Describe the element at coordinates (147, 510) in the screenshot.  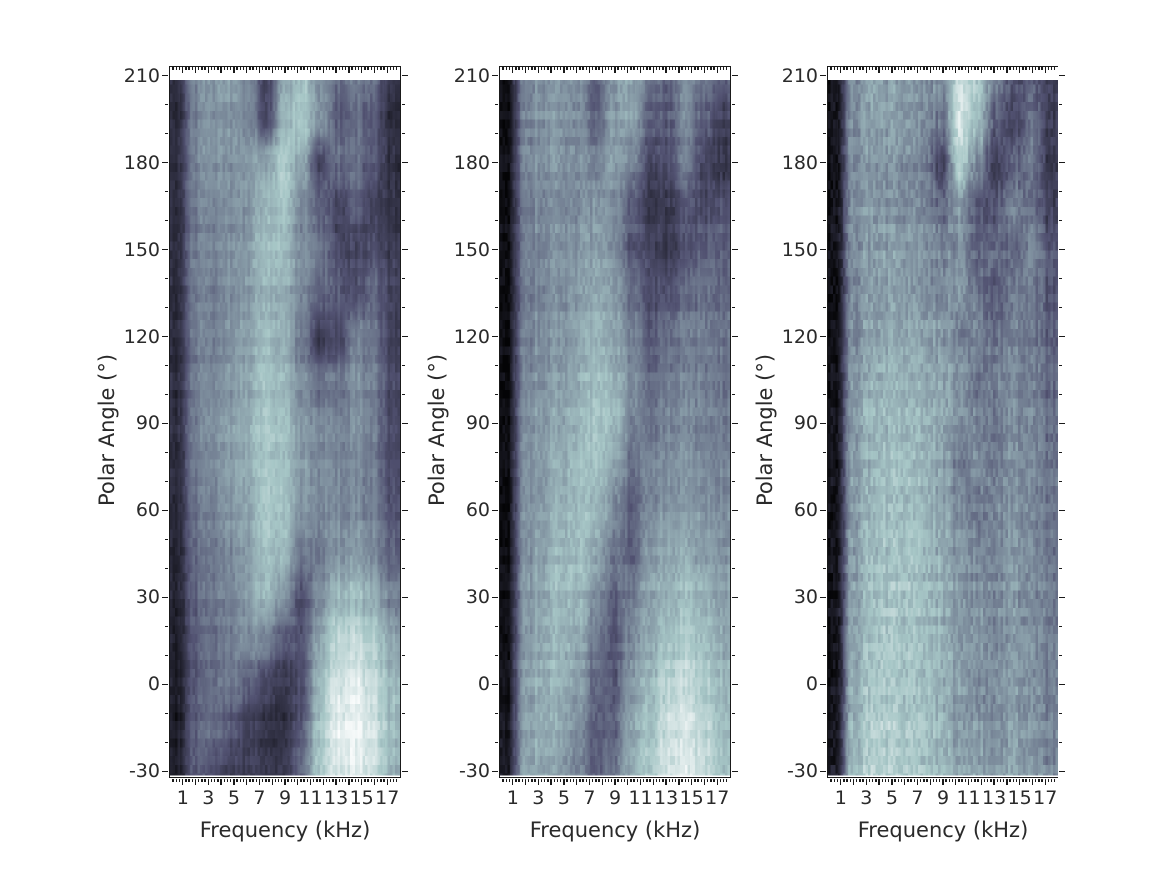
I see `y-tick-label: 60` at that location.